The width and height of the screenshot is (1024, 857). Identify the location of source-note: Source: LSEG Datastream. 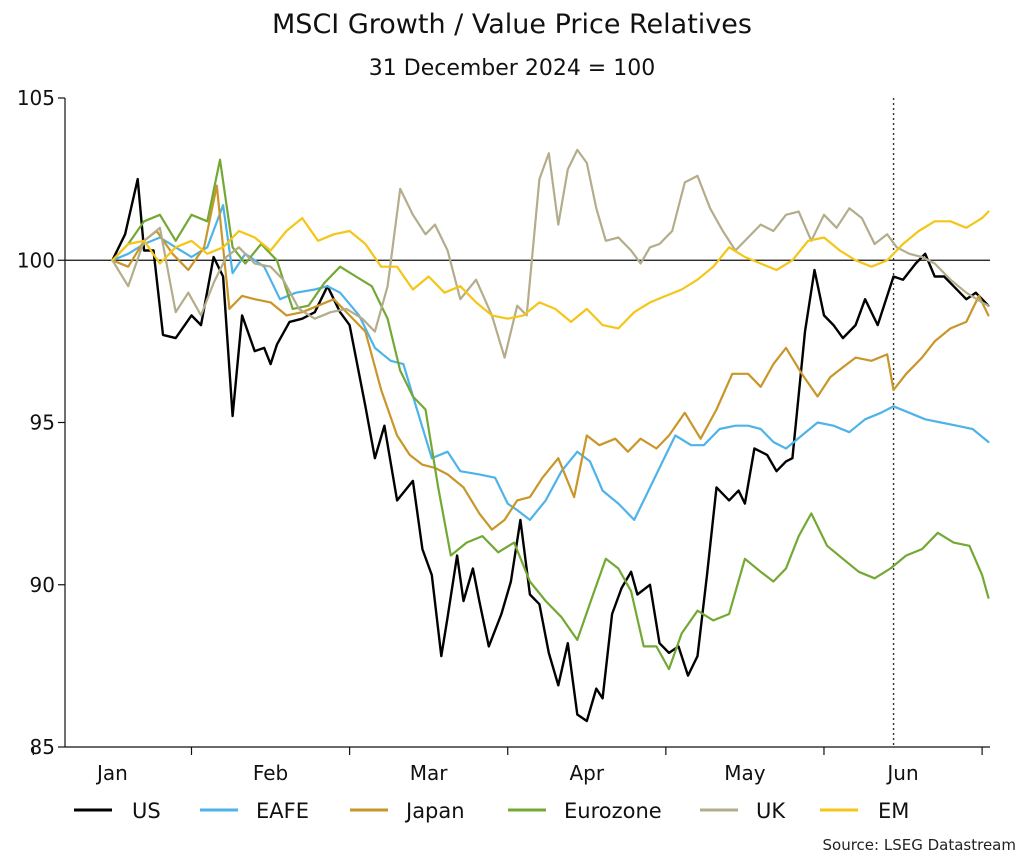
(919, 845).